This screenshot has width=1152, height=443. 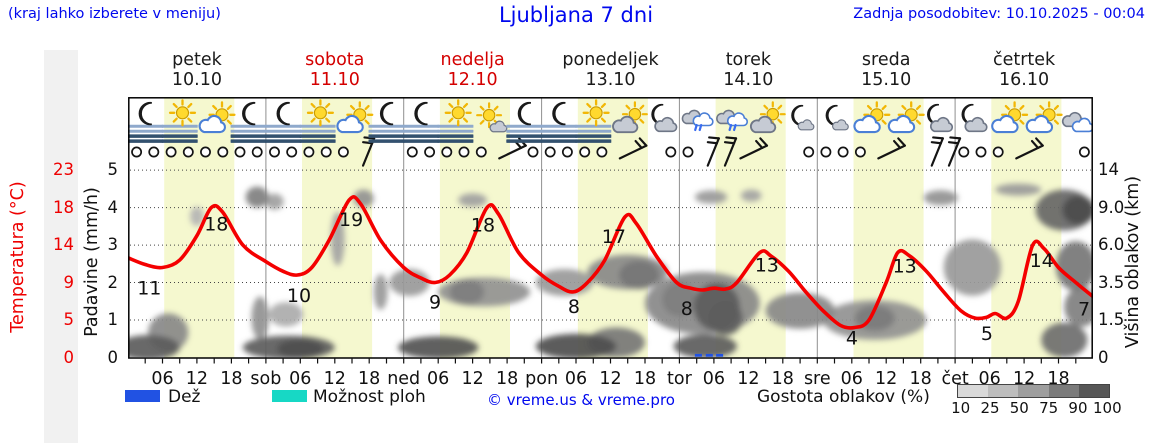 I want to click on svg-text: 11, so click(x=149, y=289).